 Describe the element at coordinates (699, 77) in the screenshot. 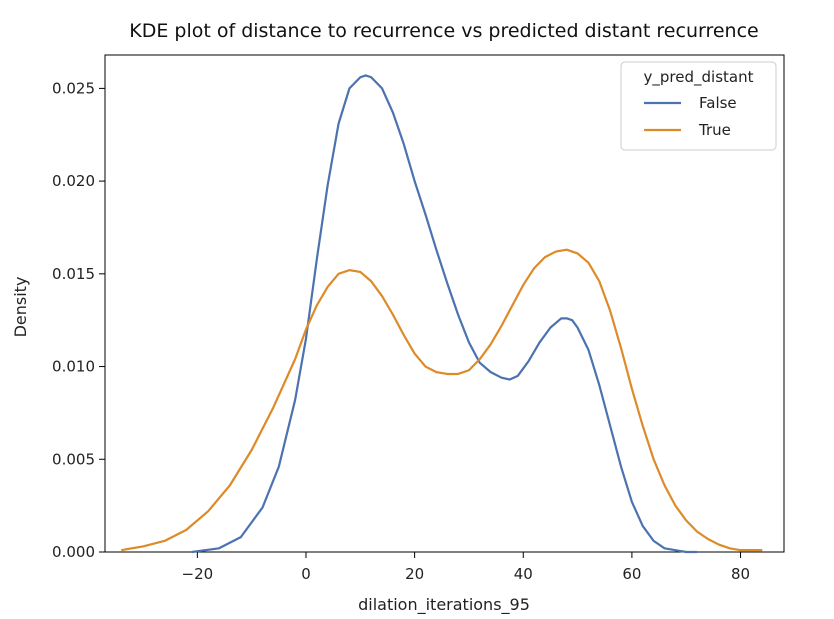

I see `legend-title: y_pred_distant` at that location.